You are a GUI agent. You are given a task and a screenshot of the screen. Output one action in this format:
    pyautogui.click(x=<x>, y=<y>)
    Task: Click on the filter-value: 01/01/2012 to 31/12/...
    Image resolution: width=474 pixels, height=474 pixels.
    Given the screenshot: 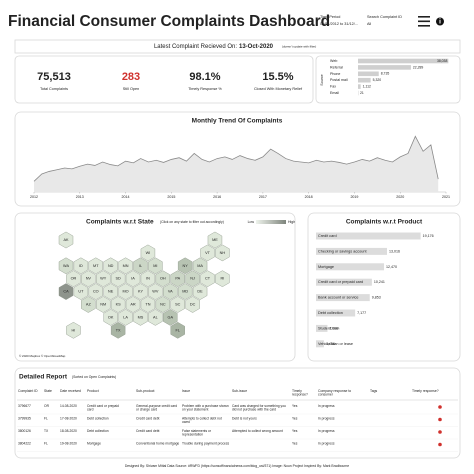 What is the action you would take?
    pyautogui.click(x=339, y=24)
    